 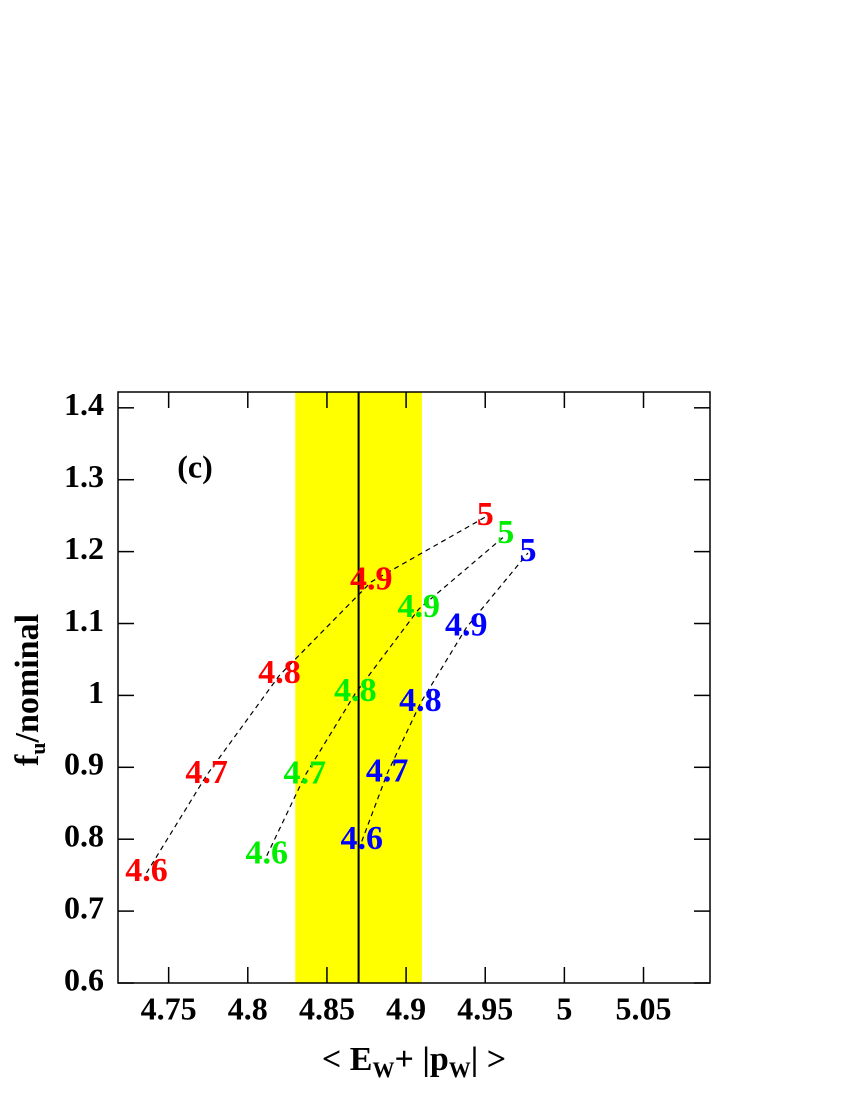 I want to click on y-tick-label: 1.4, so click(x=84, y=404).